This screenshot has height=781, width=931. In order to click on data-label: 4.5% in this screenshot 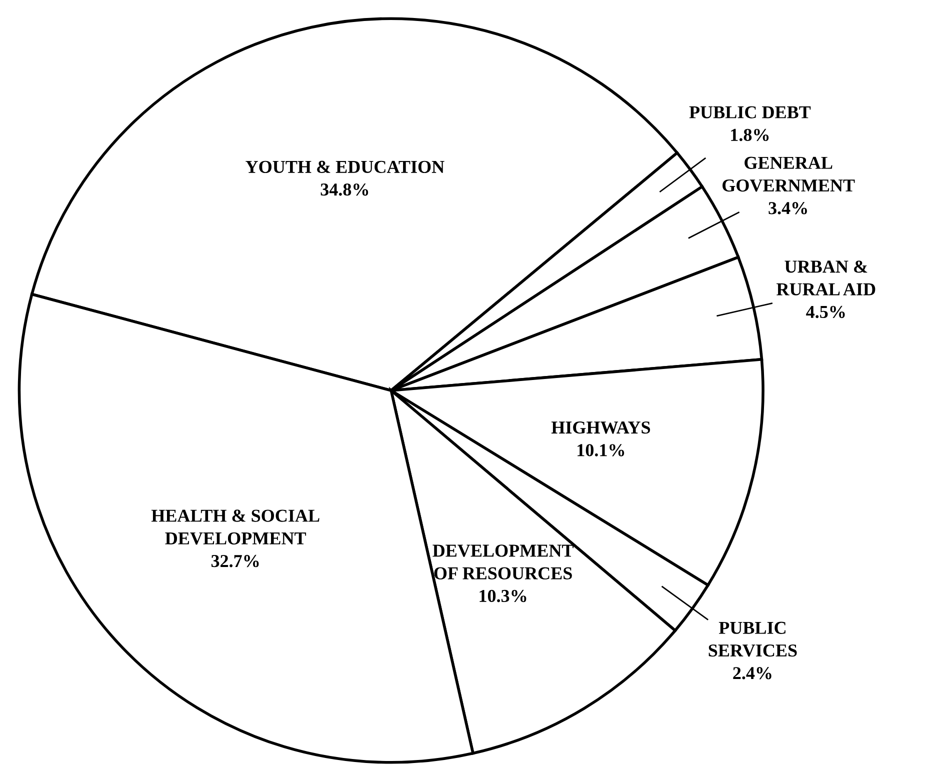, I will do `click(825, 312)`.